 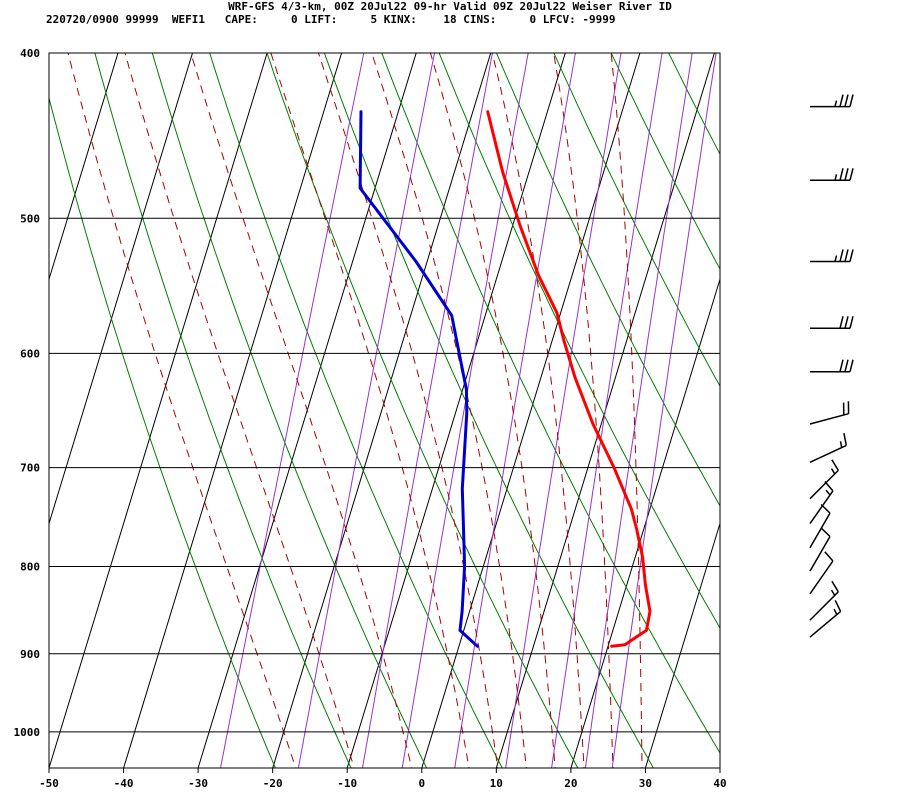 What do you see at coordinates (421, 783) in the screenshot?
I see `x-tick-label: 0` at bounding box center [421, 783].